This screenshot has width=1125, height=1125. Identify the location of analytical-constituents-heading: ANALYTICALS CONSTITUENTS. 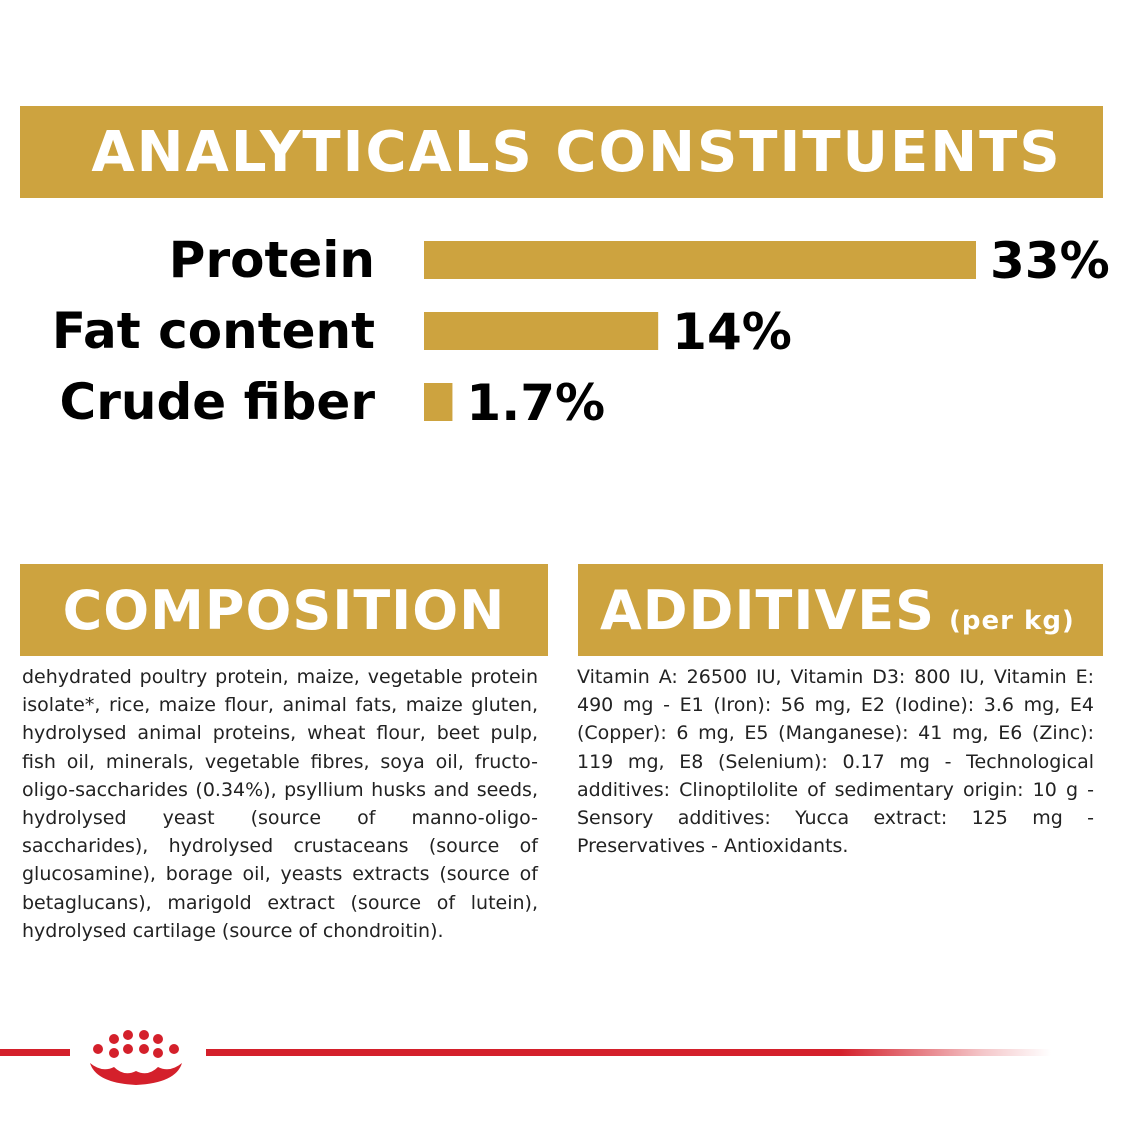
(561, 152).